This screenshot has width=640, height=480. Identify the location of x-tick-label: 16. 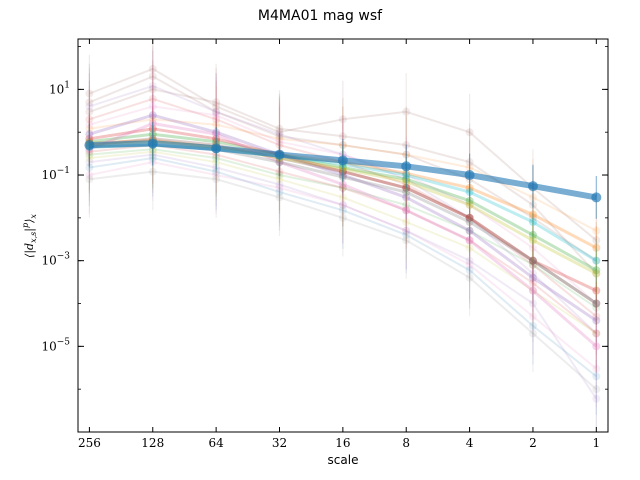
(342, 443).